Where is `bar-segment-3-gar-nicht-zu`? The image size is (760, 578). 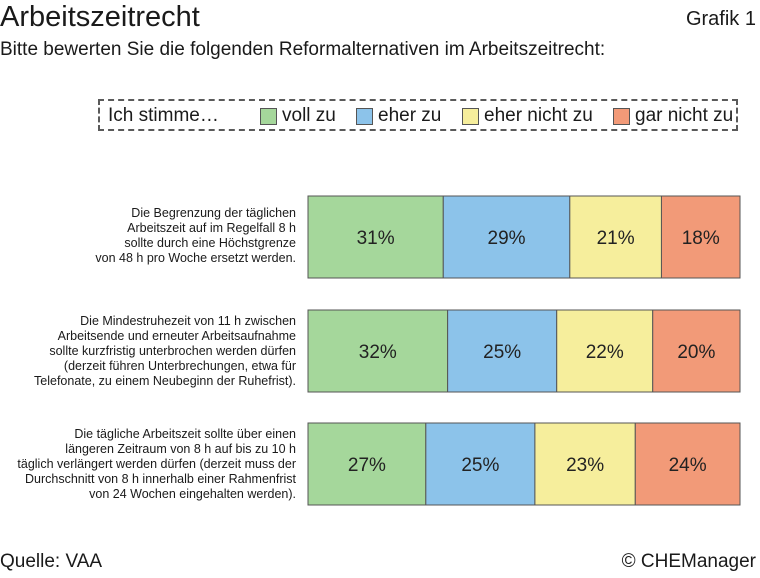
bar-segment-3-gar-nicht-zu is located at coordinates (687, 464).